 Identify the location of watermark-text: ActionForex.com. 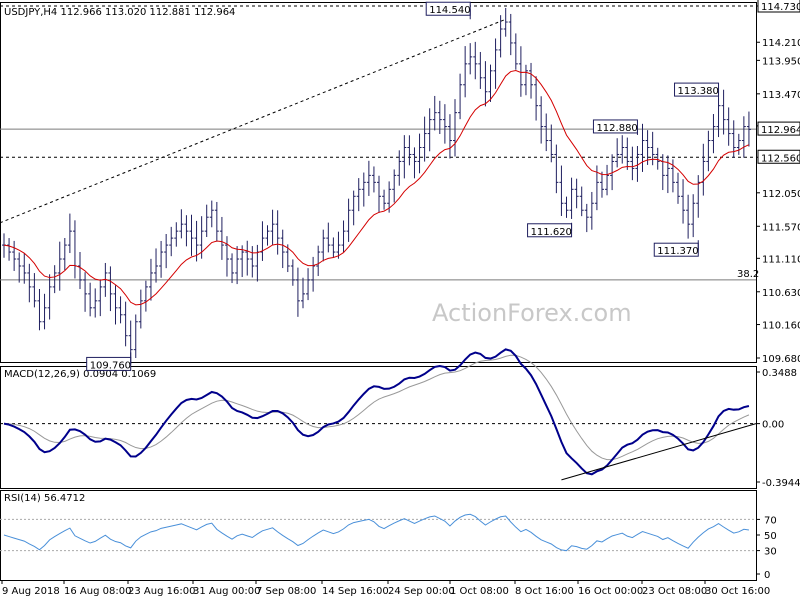
(532, 313).